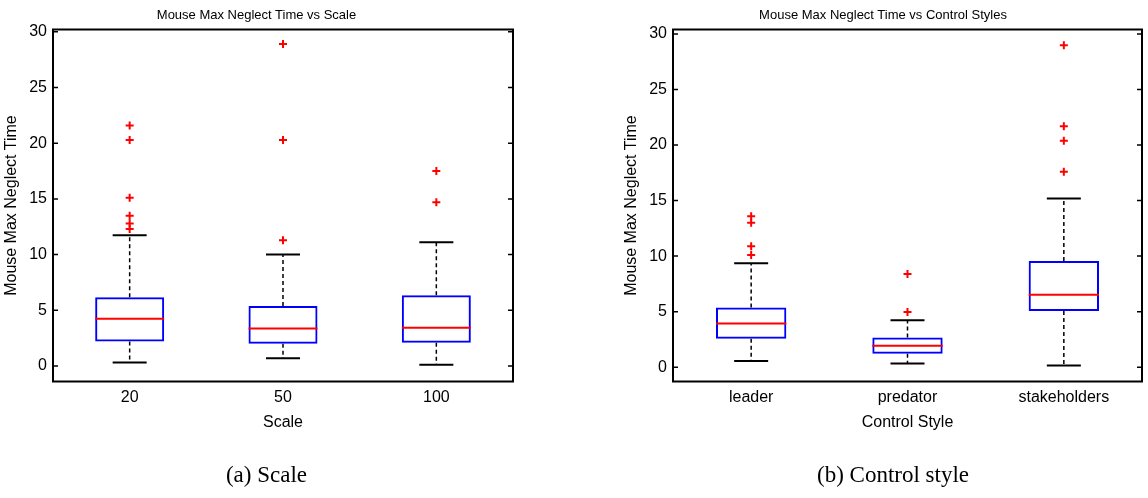 The width and height of the screenshot is (1148, 498). Describe the element at coordinates (907, 421) in the screenshot. I see `x-axis-title: Control Style` at that location.